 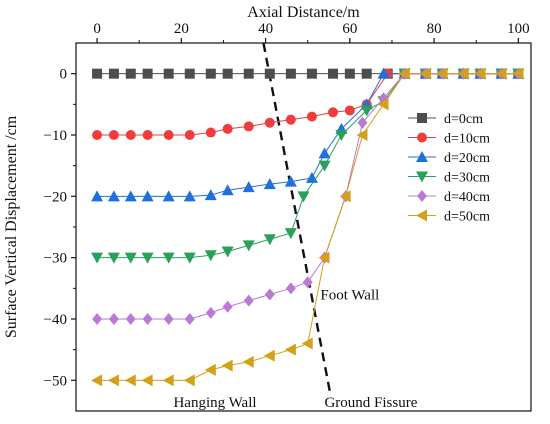 What do you see at coordinates (467, 197) in the screenshot?
I see `legend-label: d=40cm` at bounding box center [467, 197].